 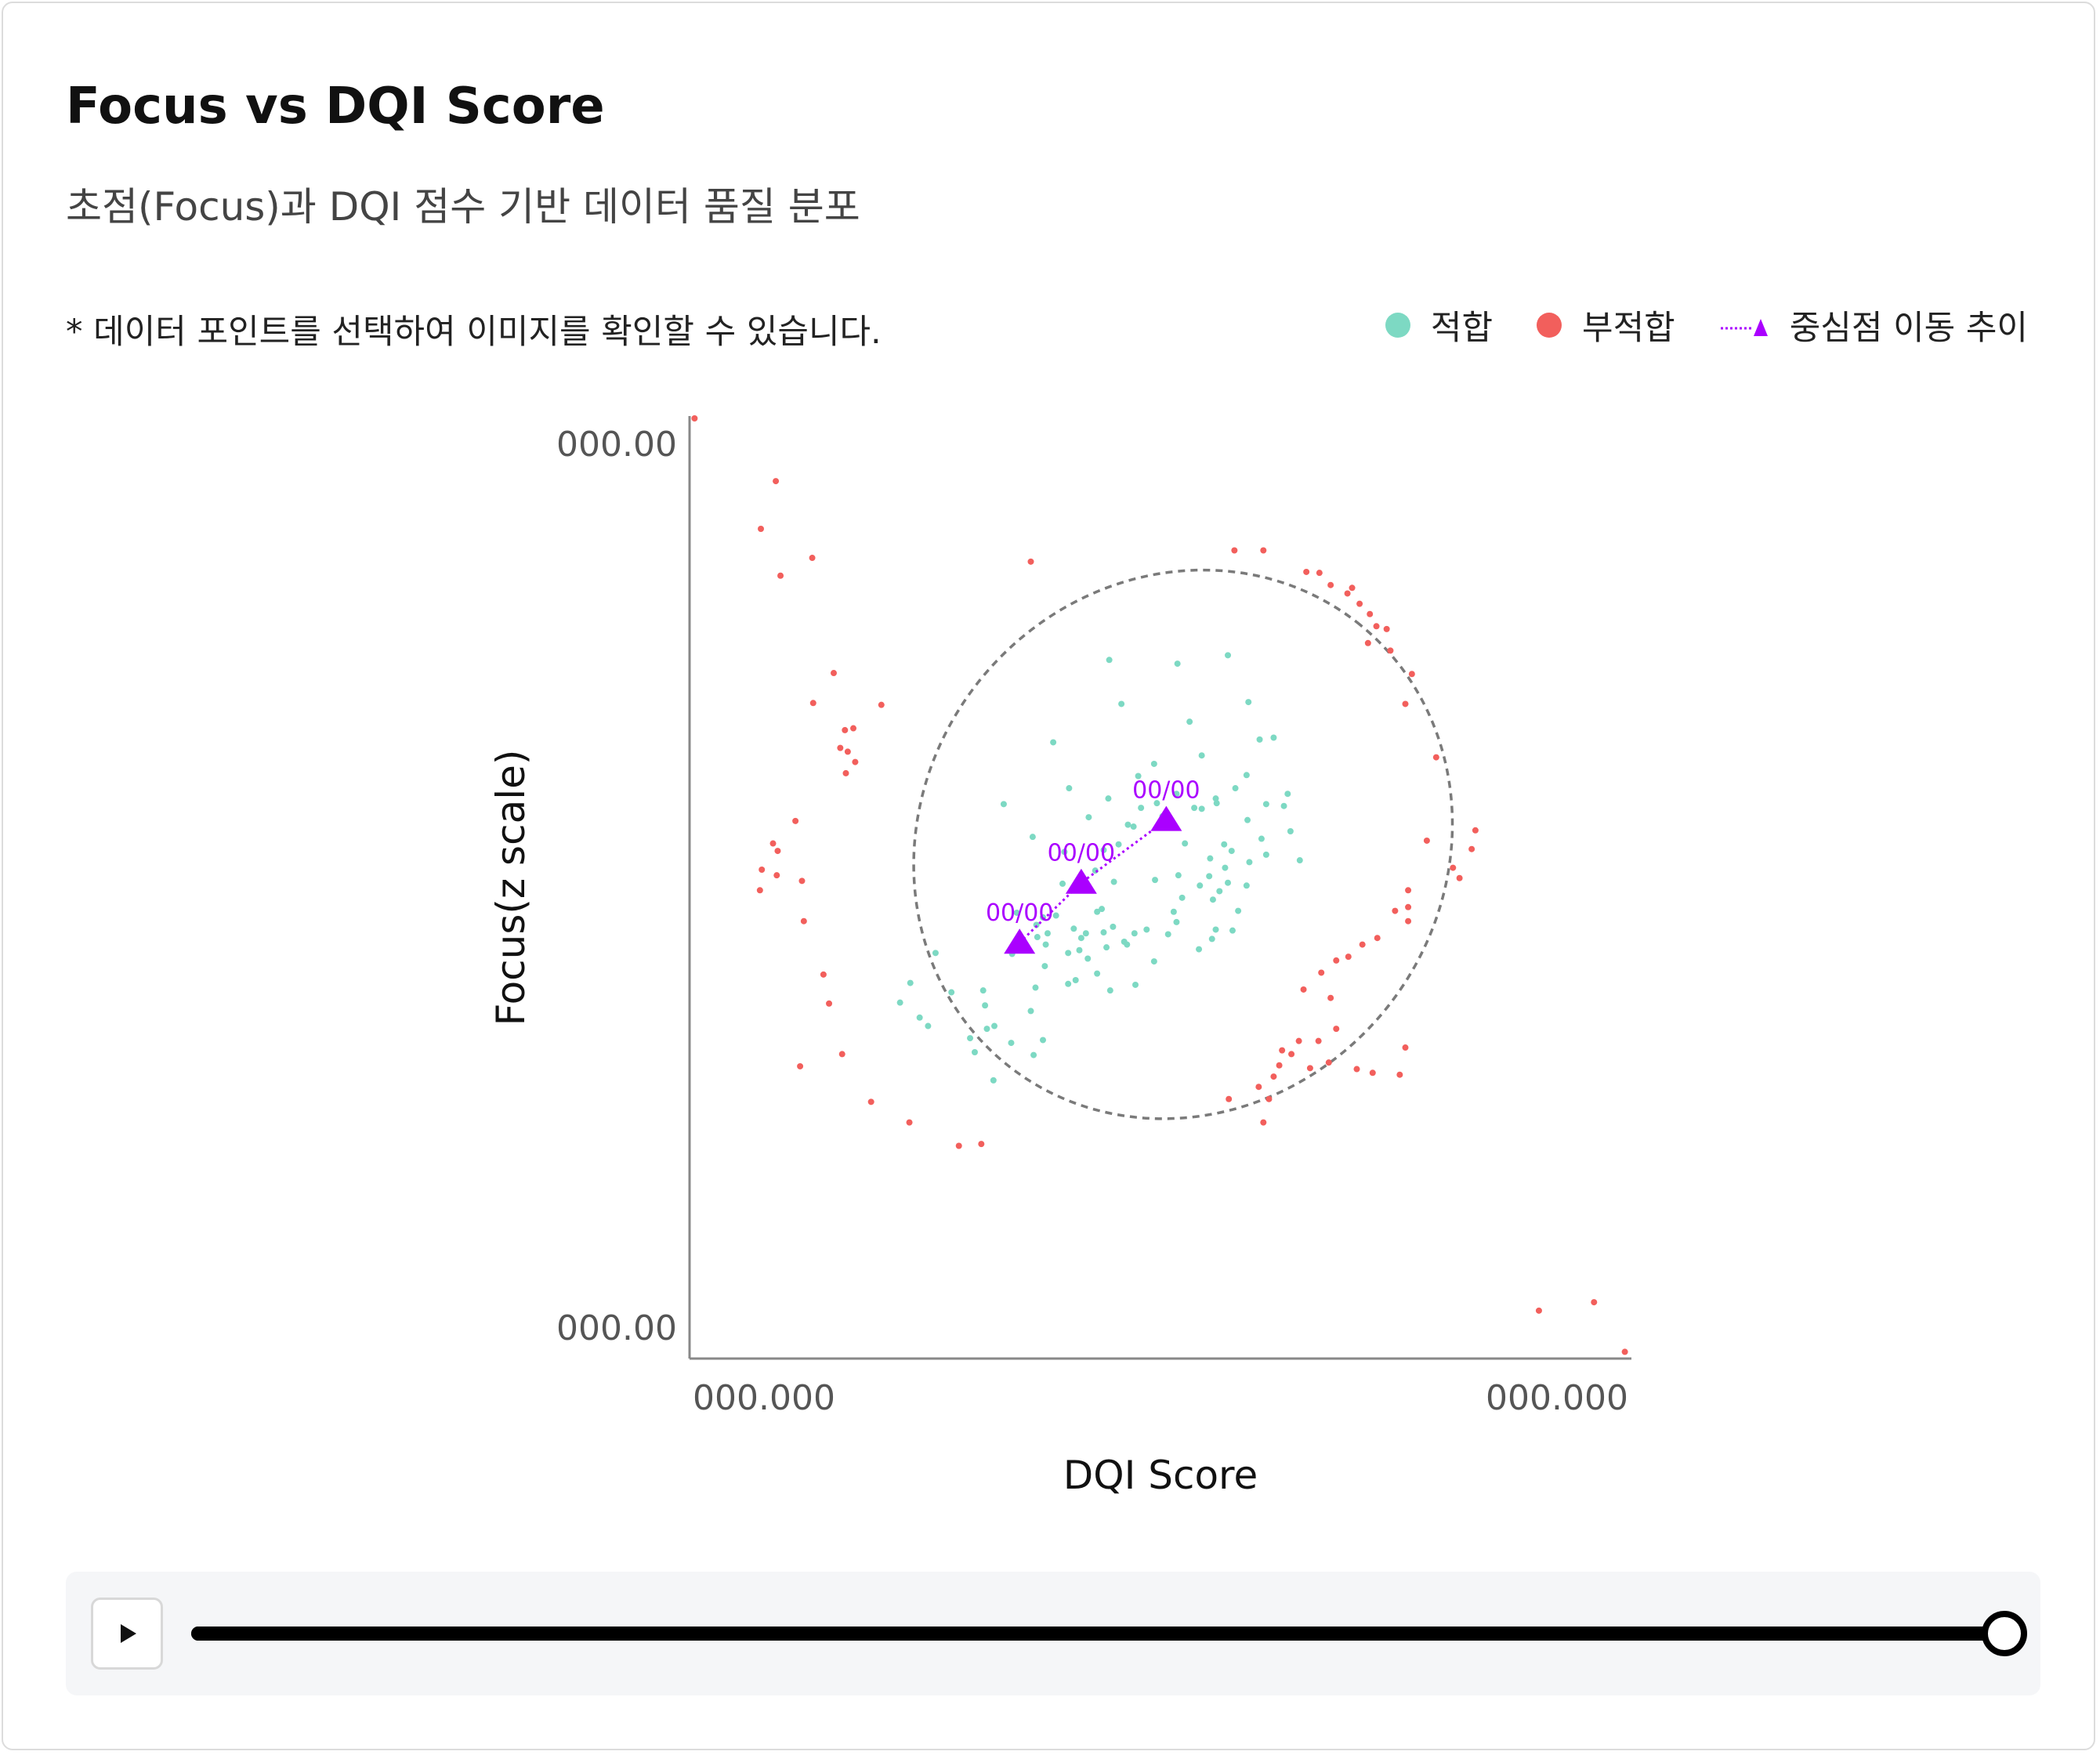 I want to click on centroid-marker, so click(x=1166, y=818).